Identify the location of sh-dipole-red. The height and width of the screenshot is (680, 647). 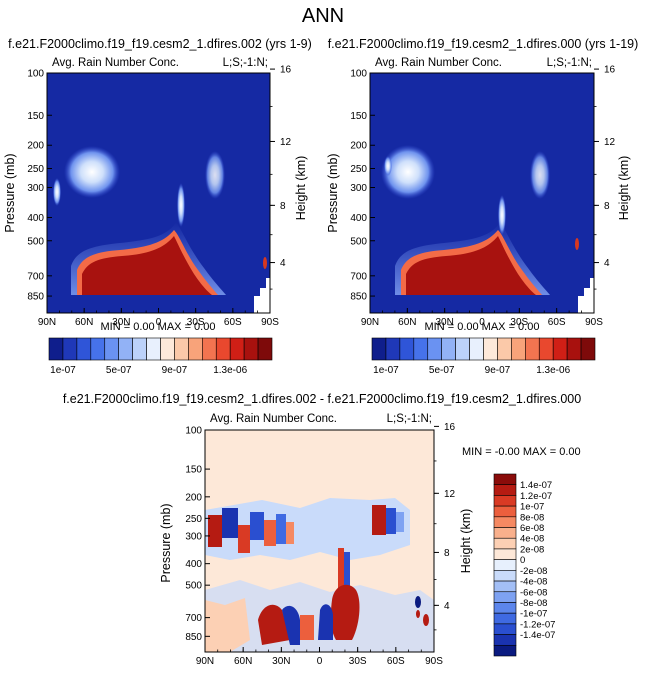
(379, 520).